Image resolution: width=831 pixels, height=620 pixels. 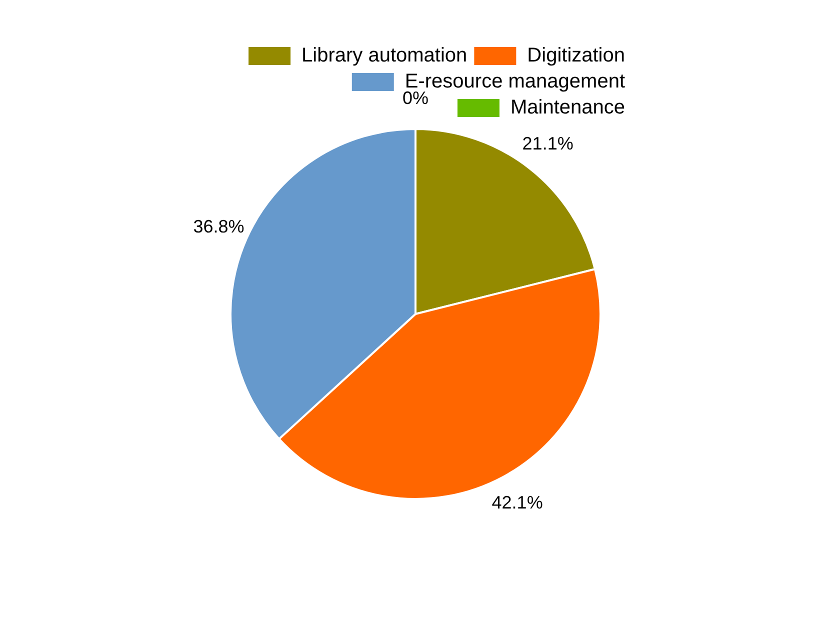 I want to click on legend-label: Library automation, so click(x=385, y=55).